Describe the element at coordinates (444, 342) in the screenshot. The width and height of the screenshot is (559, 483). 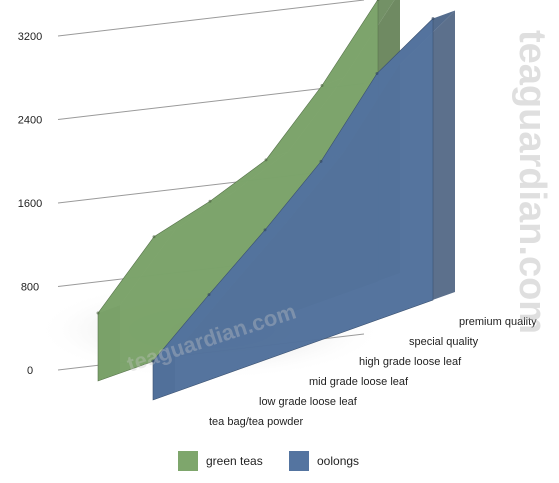
I see `x-tick-label: special quality` at that location.